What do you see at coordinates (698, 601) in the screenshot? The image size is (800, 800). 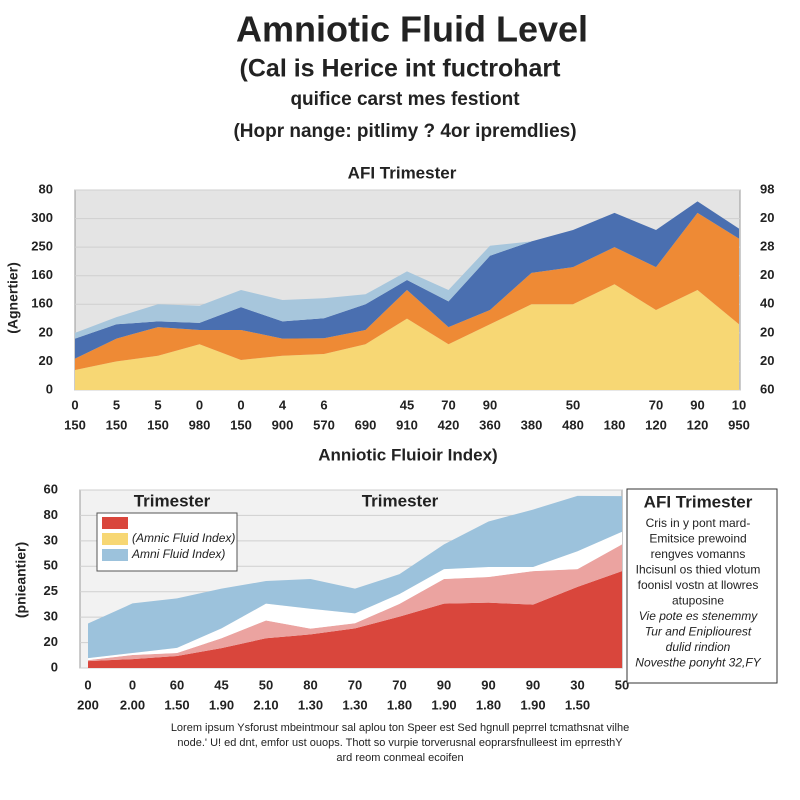 I see `side-box-text: atuposine` at bounding box center [698, 601].